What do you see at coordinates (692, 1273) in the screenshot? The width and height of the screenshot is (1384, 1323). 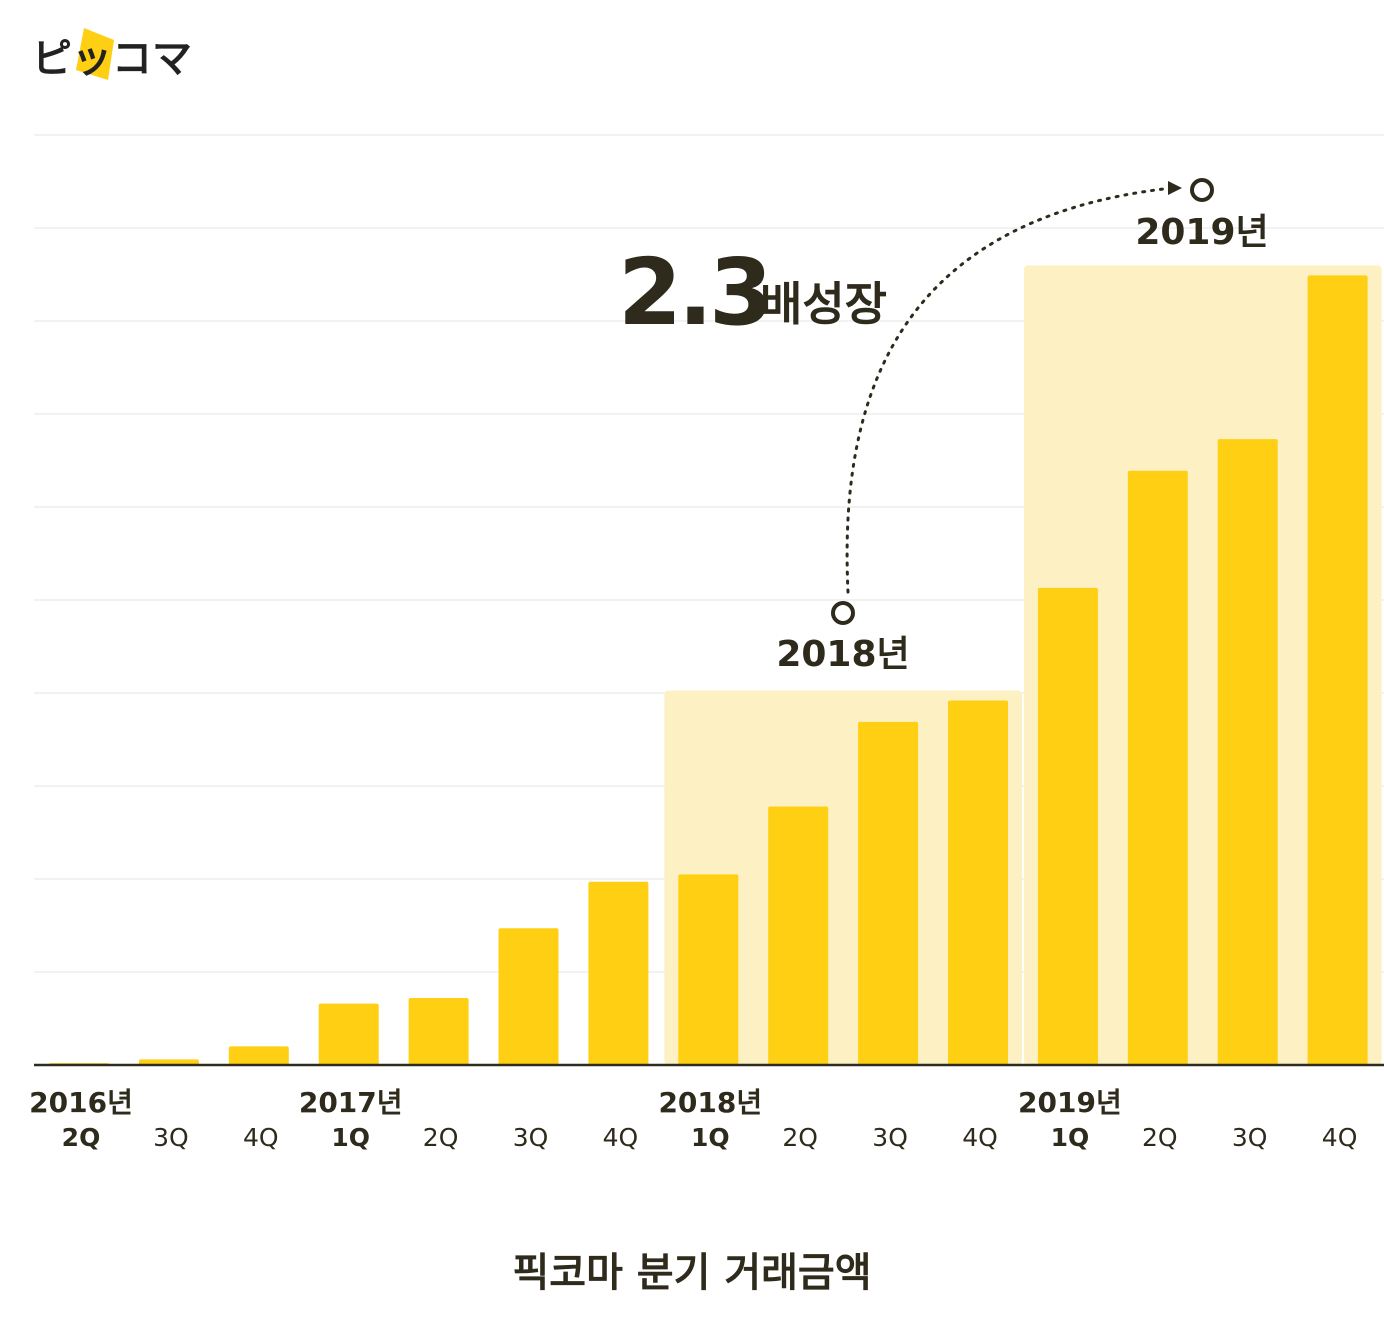 I see `chart-title: 픽코마 분기 거래금액` at bounding box center [692, 1273].